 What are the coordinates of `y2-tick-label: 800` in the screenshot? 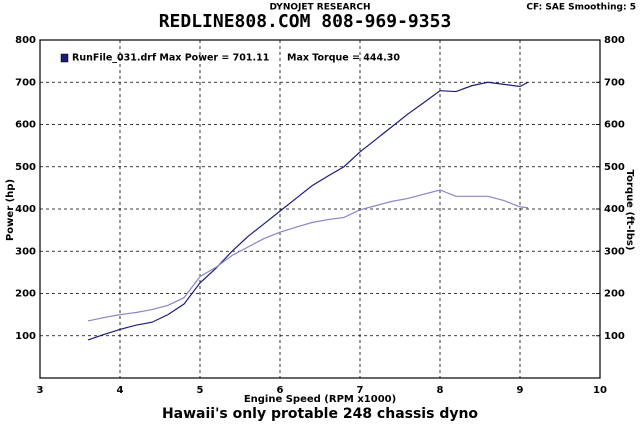 It's located at (614, 40).